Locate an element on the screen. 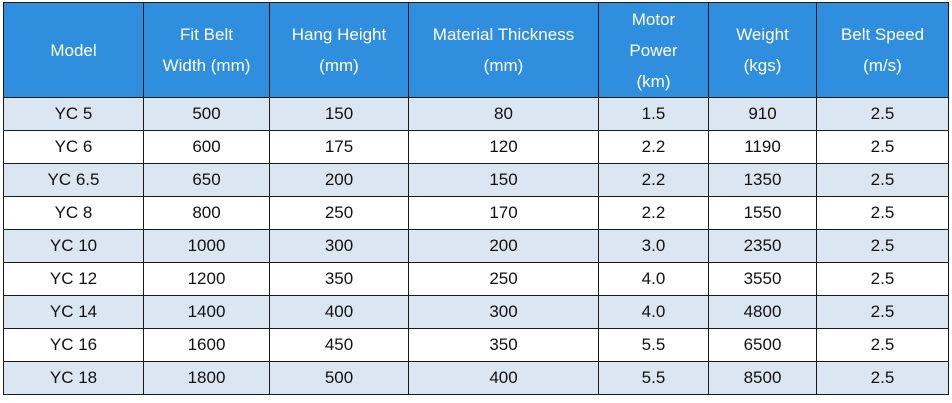 The height and width of the screenshot is (403, 952). cell-weight: 2350 is located at coordinates (762, 246).